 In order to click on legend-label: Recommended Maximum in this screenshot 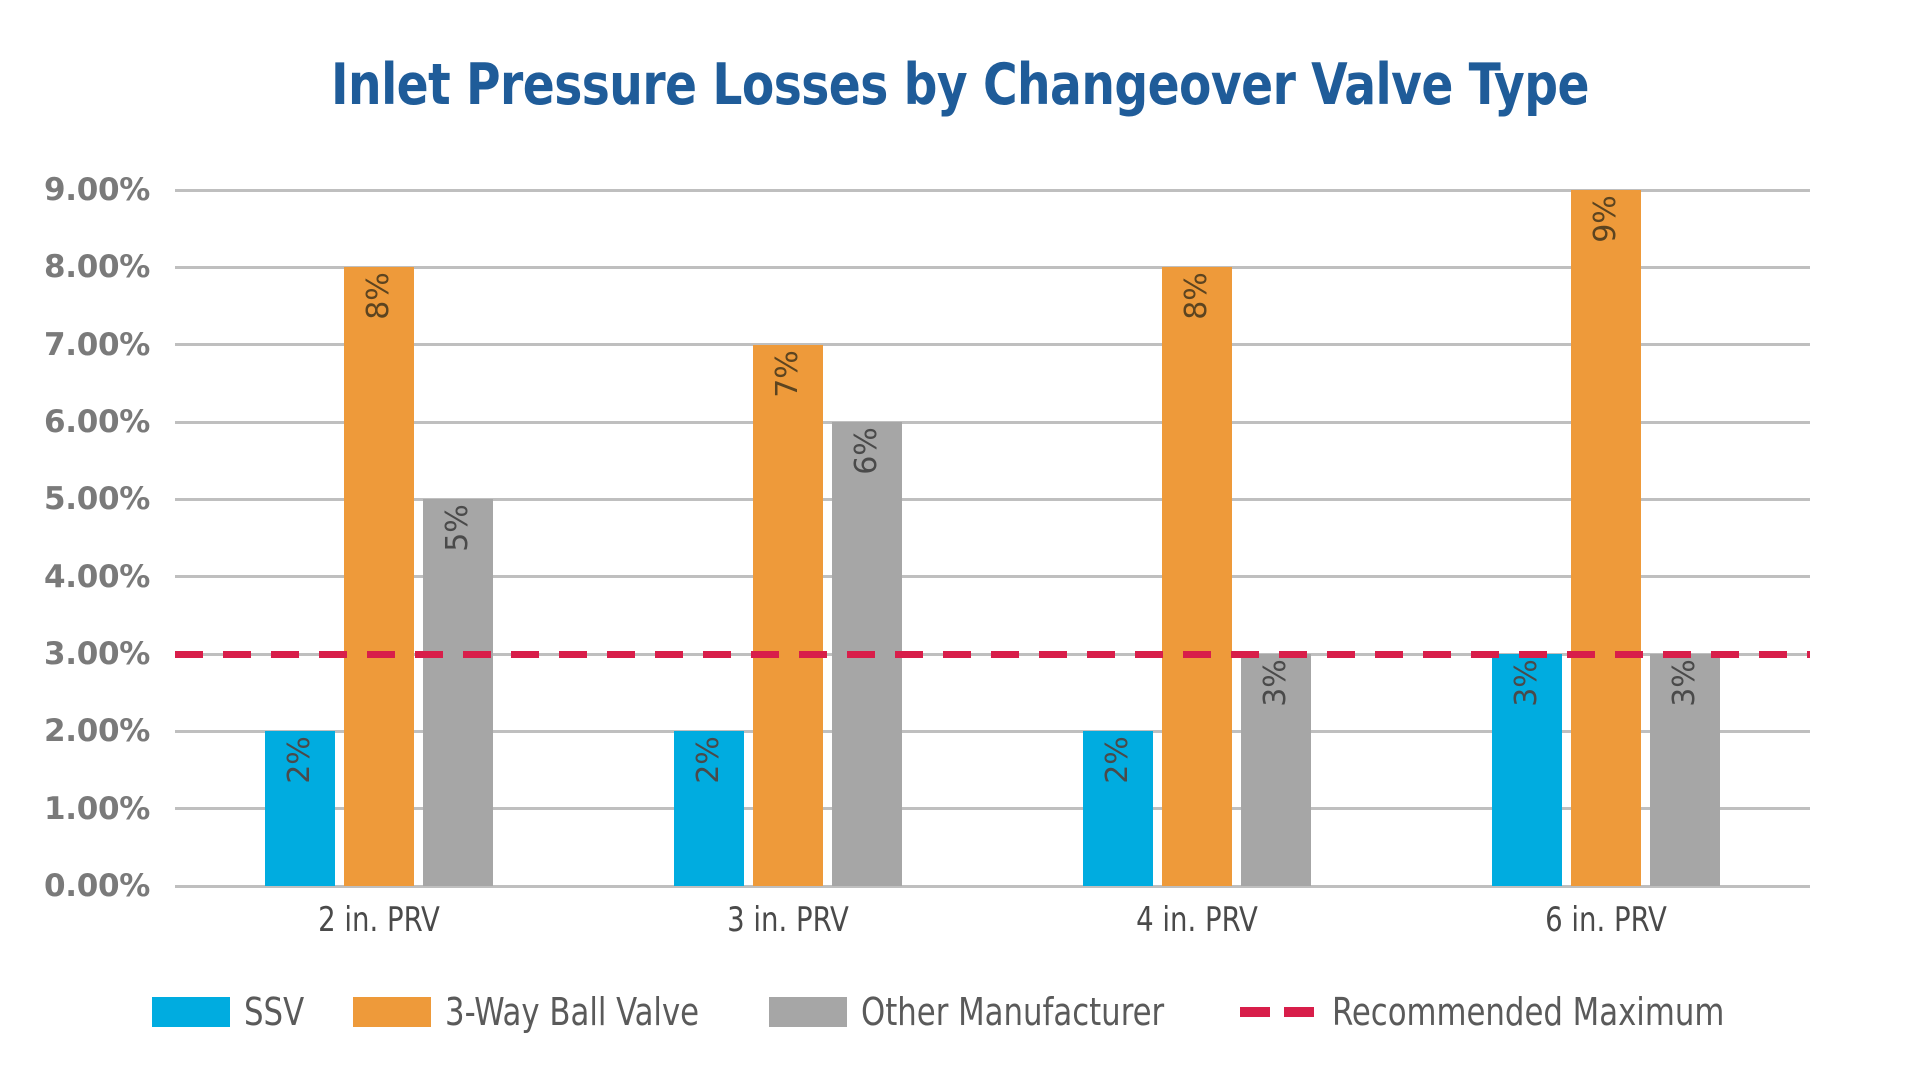, I will do `click(1528, 1012)`.